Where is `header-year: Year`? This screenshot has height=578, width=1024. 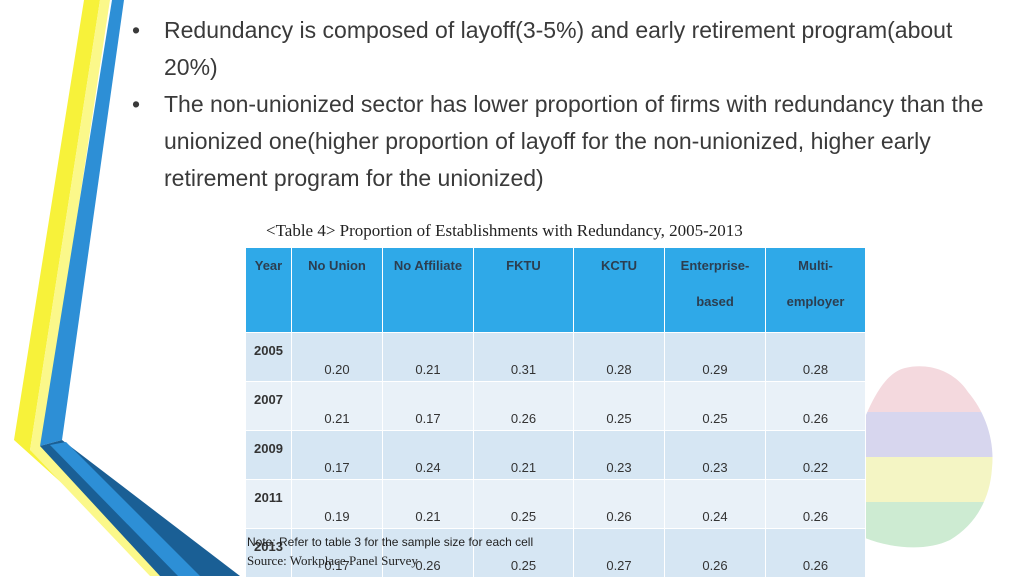
header-year: Year is located at coordinates (268, 290).